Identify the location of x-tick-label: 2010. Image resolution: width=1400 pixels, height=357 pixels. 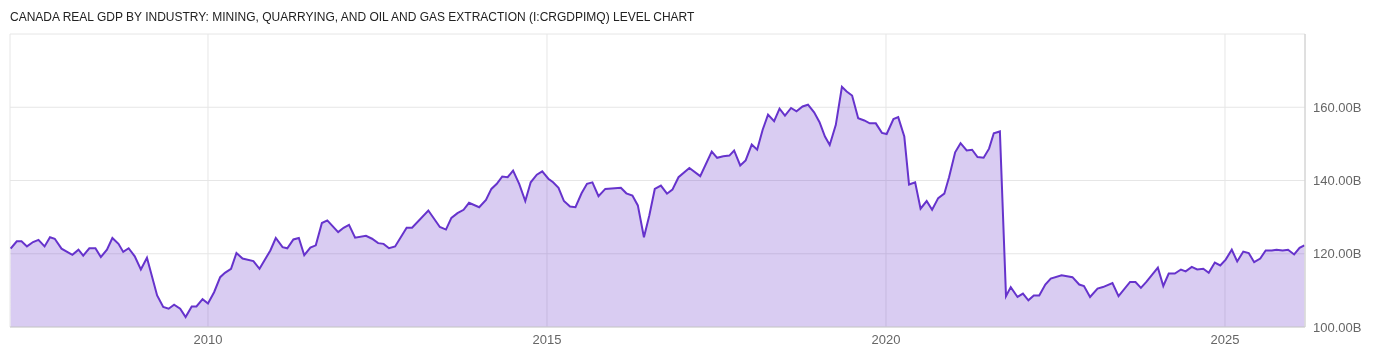
(208, 340).